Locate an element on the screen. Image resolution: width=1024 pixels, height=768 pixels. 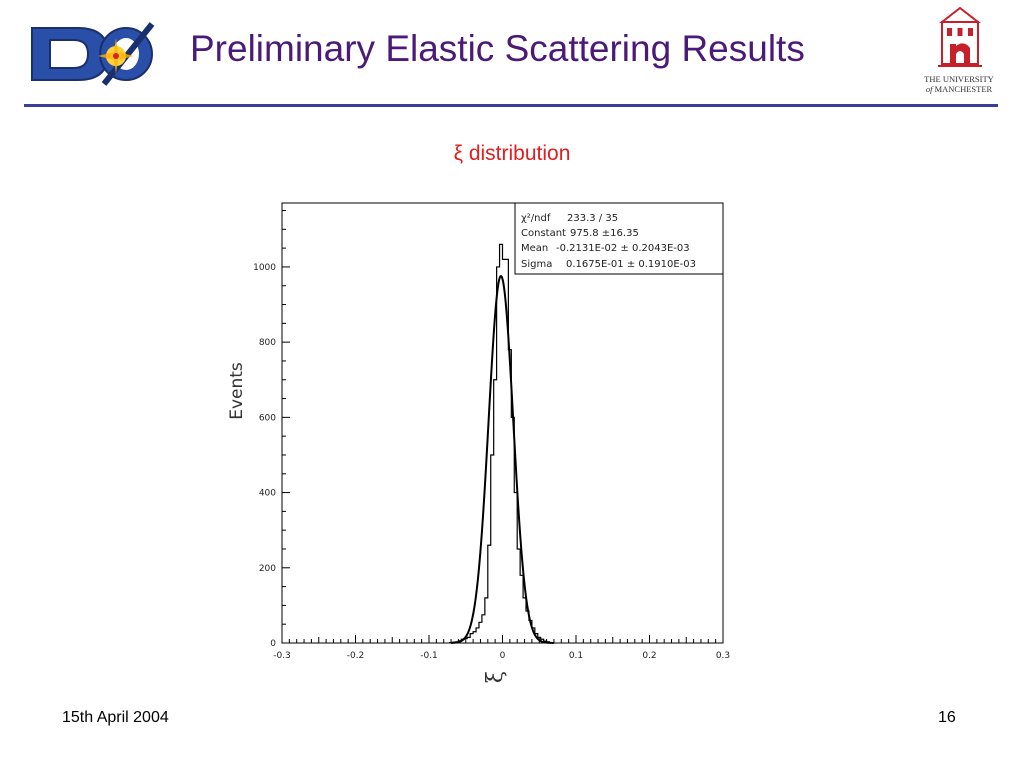
x-tick-label: -0.1 is located at coordinates (429, 656).